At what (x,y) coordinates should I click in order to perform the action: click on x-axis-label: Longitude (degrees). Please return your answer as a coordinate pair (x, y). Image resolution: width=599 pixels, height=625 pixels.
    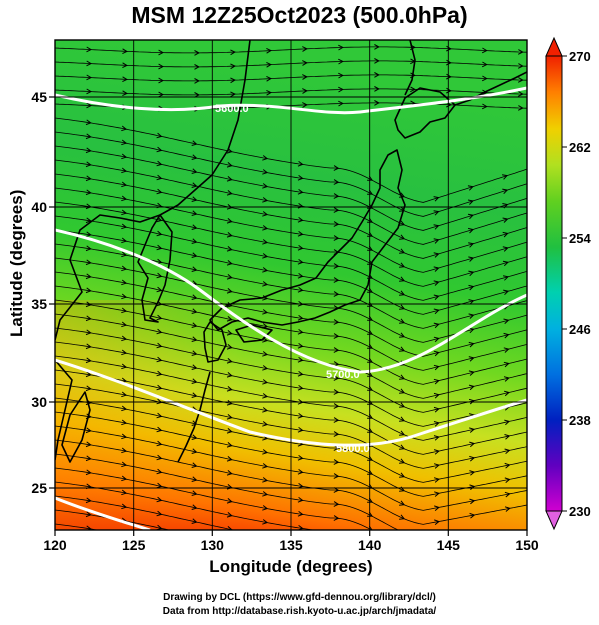
    Looking at the image, I should click on (291, 566).